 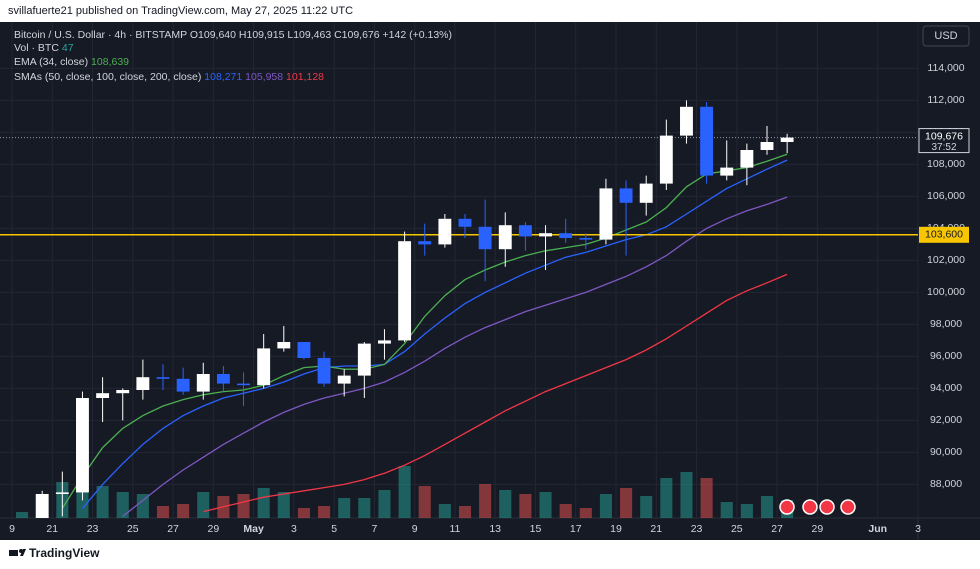 What do you see at coordinates (107, 77) in the screenshot?
I see `sma-label: SMAs (50, close, 100, close, 200, close)` at bounding box center [107, 77].